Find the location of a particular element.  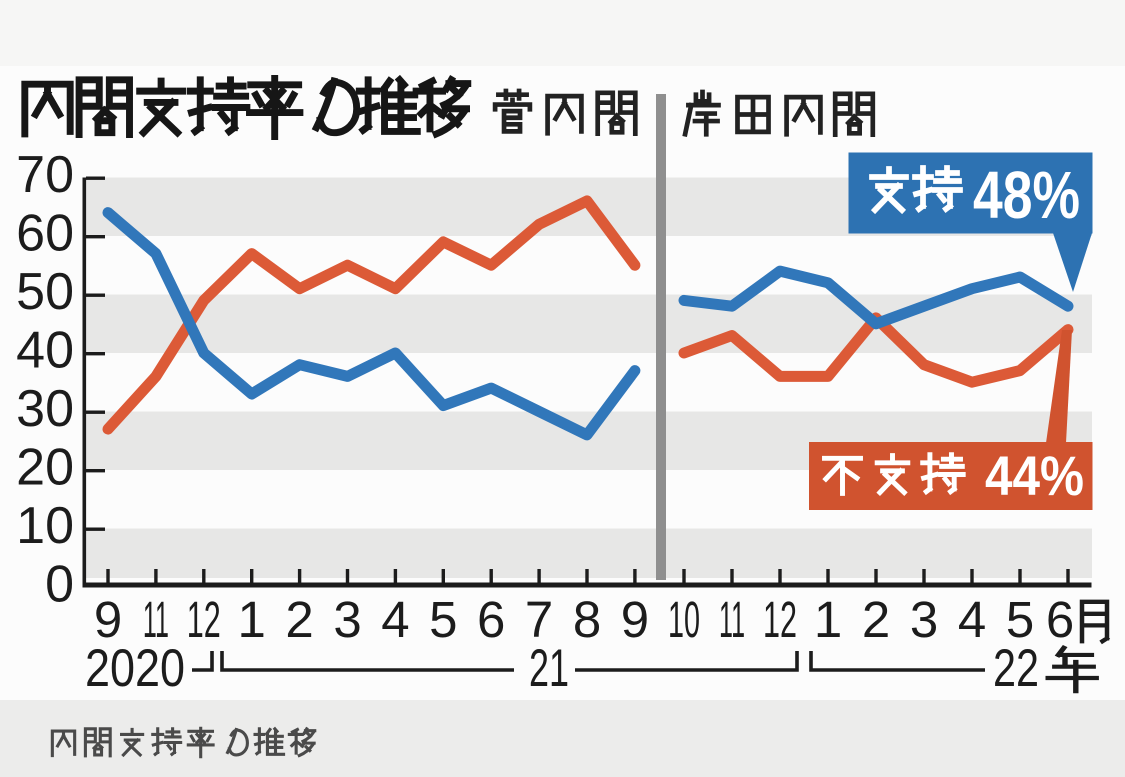

svg-text: 60 is located at coordinates (45, 234).